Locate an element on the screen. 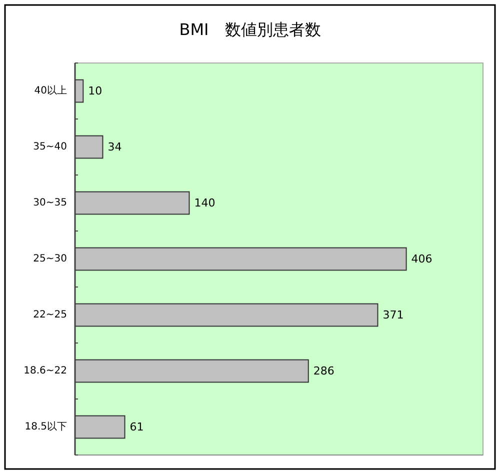 The height and width of the screenshot is (472, 500). data-label: 140 is located at coordinates (205, 203).